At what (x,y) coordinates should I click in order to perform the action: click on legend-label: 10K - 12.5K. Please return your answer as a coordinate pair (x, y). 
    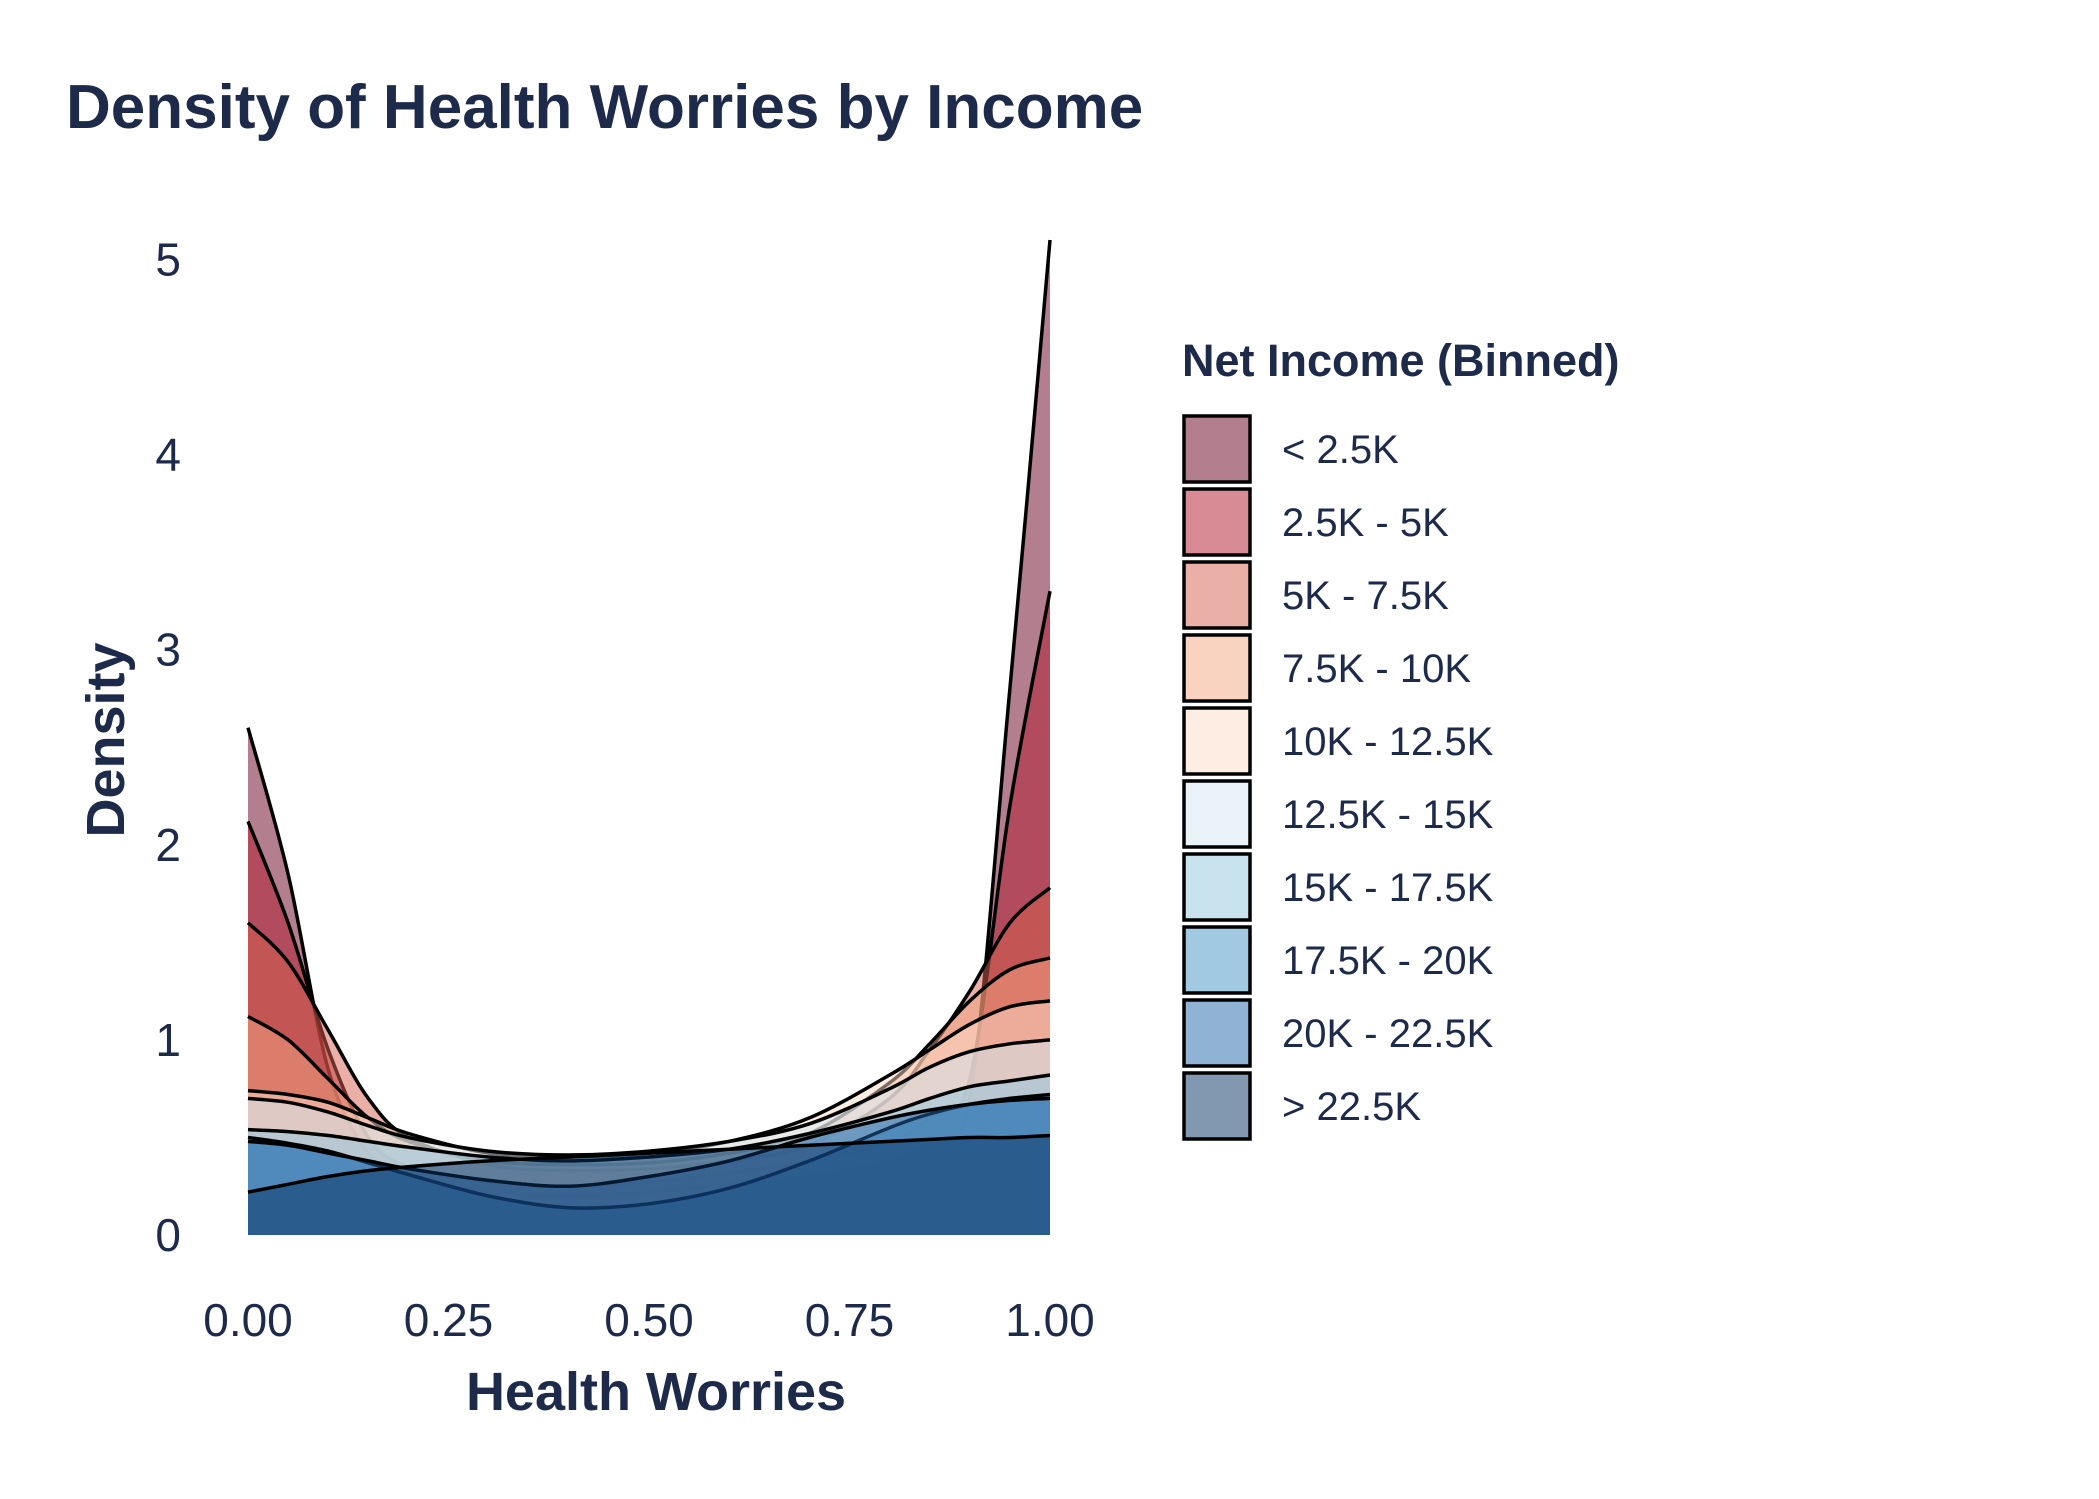
    Looking at the image, I should click on (1388, 742).